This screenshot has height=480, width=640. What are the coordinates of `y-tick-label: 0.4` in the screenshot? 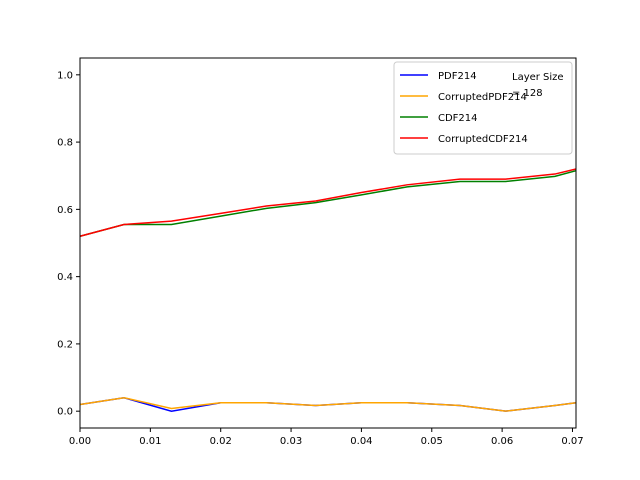 It's located at (65, 277).